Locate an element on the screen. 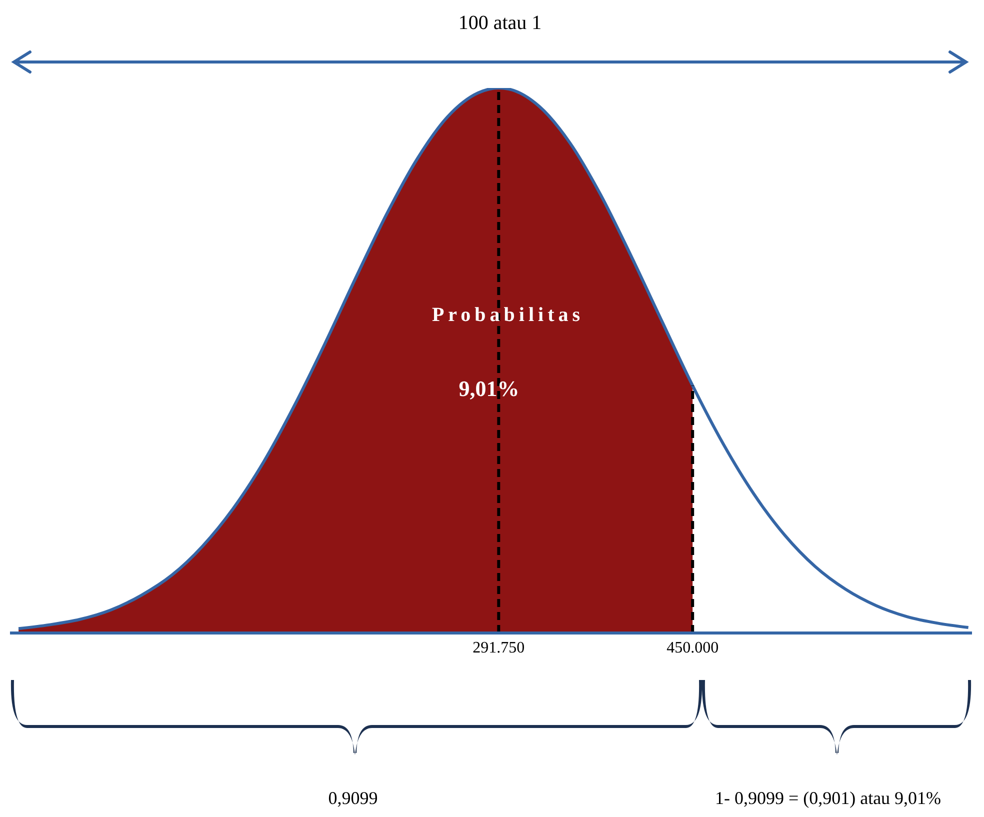  text: 0,9099 is located at coordinates (353, 798).